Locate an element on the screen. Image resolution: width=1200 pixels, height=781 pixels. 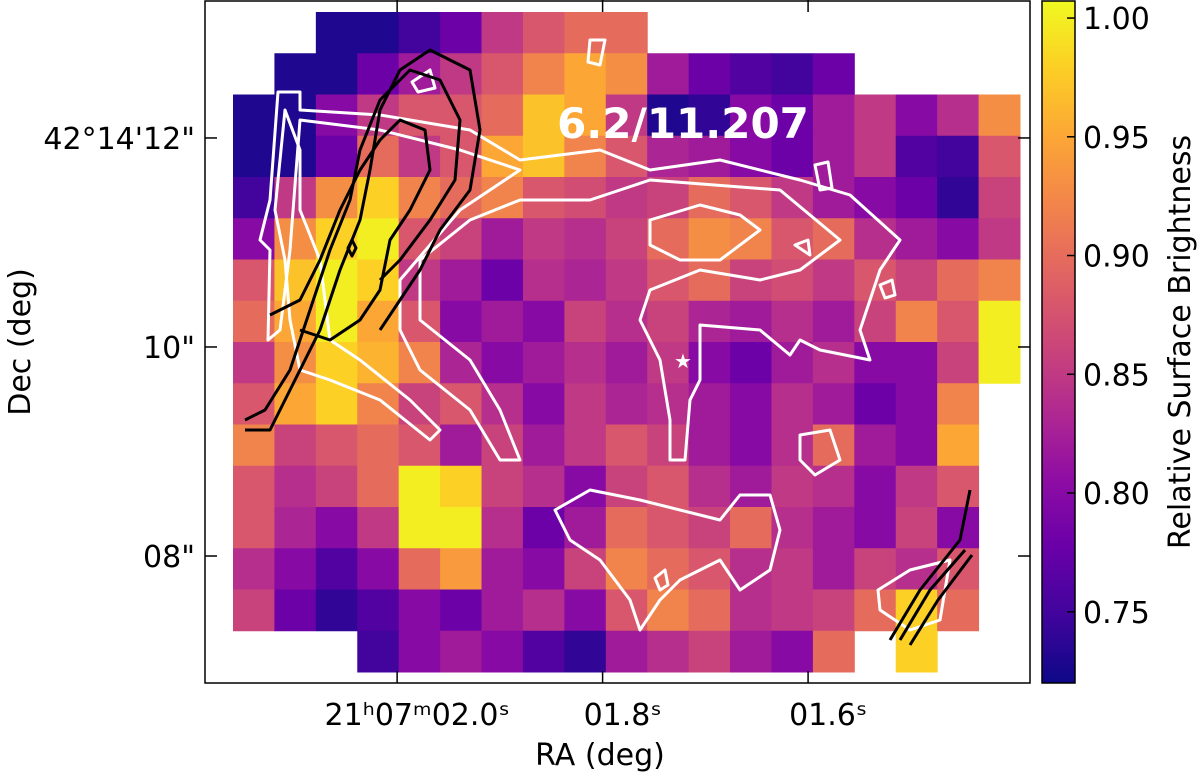
y-tick-label: 42°14'12" is located at coordinates (119, 139).